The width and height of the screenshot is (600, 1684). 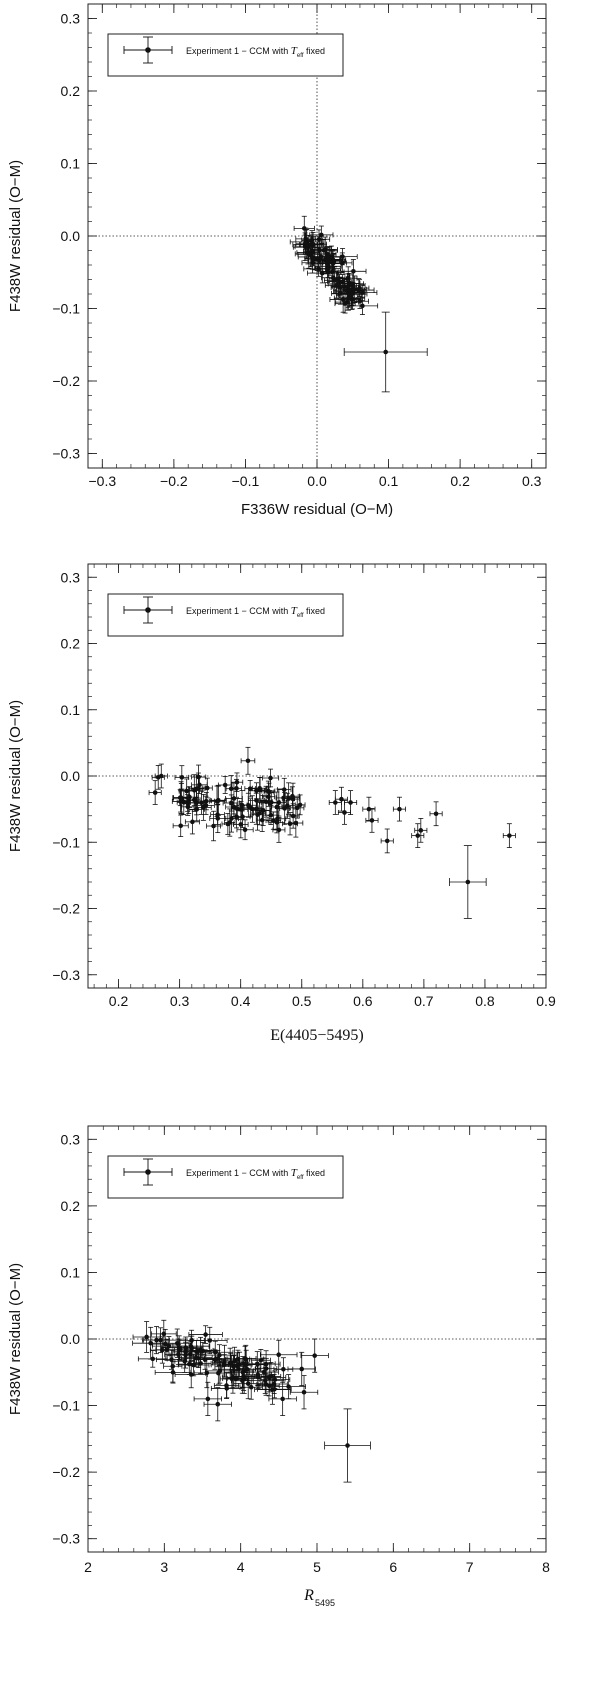 What do you see at coordinates (546, 1567) in the screenshot?
I see `x-tick-label: 8` at bounding box center [546, 1567].